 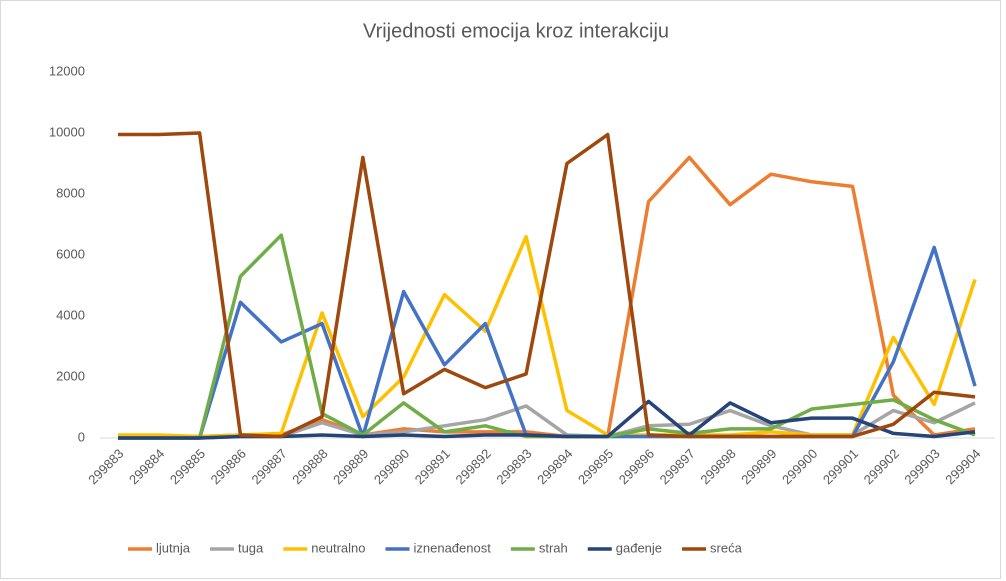 I want to click on legend-label: ljutnja, so click(x=173, y=547).